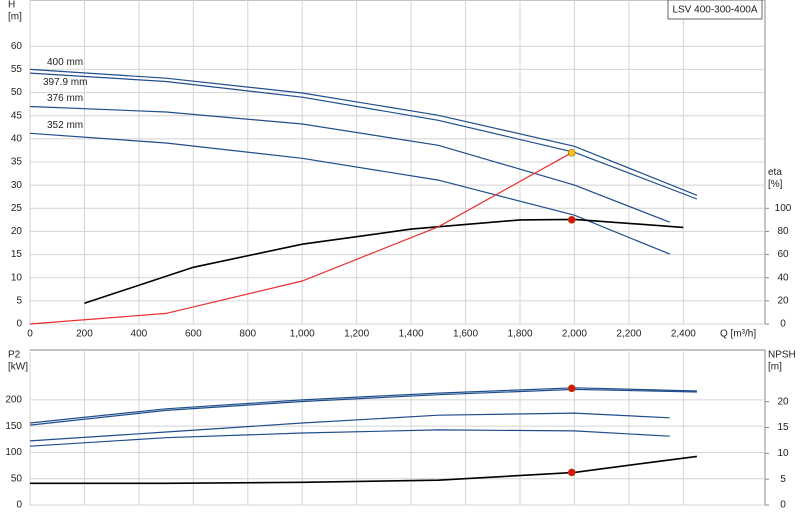 This screenshot has height=520, width=800. Describe the element at coordinates (17, 162) in the screenshot. I see `y-tick-label: 35` at that location.